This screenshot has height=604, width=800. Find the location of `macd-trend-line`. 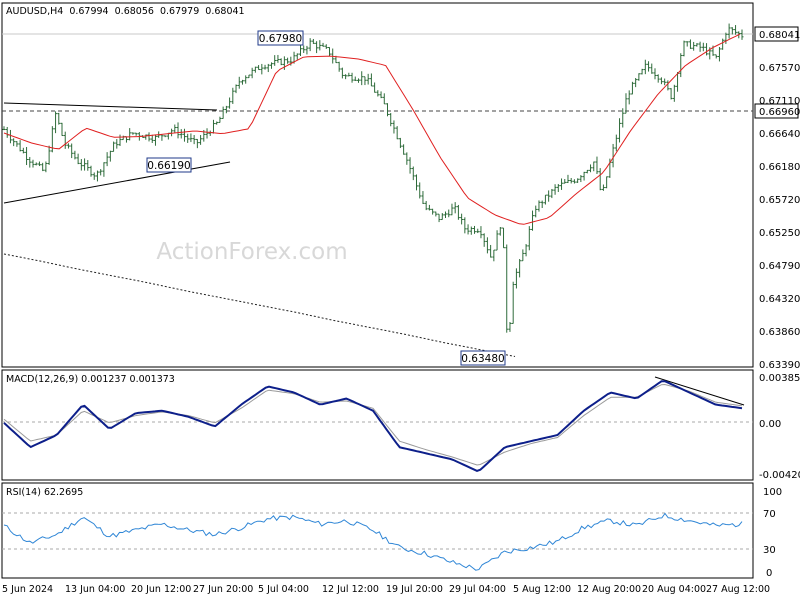

macd-trend-line is located at coordinates (699, 391).